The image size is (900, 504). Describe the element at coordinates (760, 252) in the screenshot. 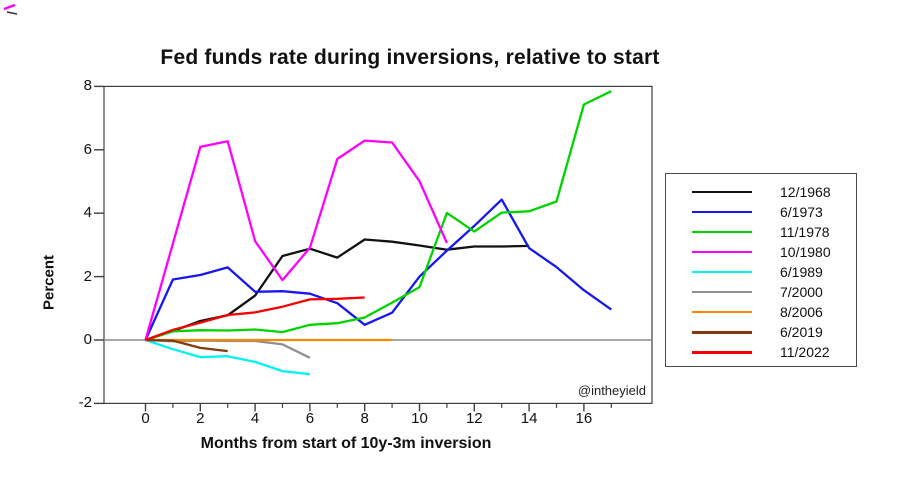

I see `legend-item: 10/1980` at that location.